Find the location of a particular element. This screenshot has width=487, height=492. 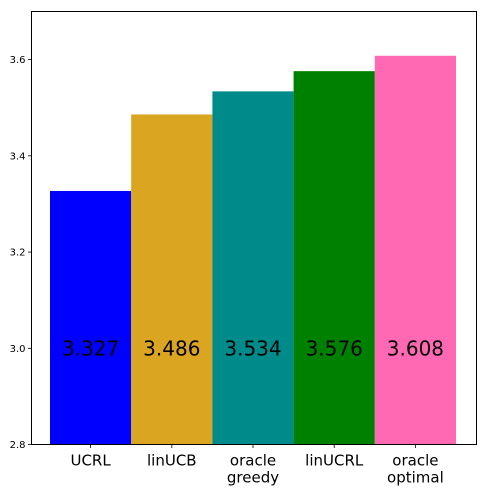

x-tick-label-4-line-0: oracle is located at coordinates (415, 461).